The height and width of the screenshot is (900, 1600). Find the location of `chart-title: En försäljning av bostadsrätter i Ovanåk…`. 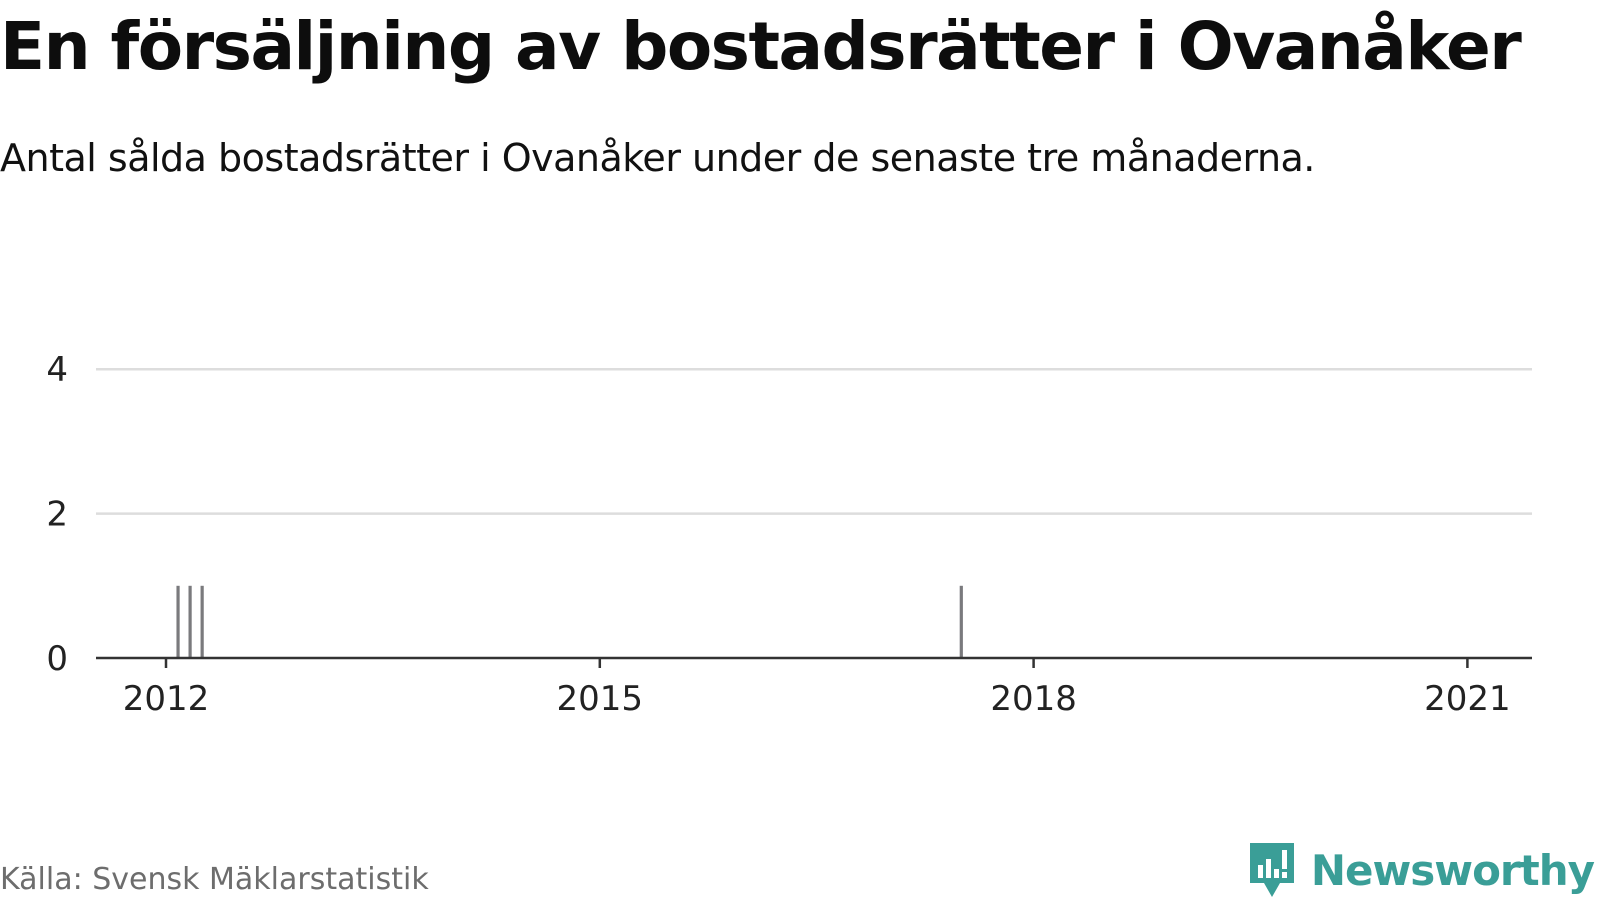

chart-title: En försäljning av bostadsrätter i Ovanåk… is located at coordinates (761, 46).